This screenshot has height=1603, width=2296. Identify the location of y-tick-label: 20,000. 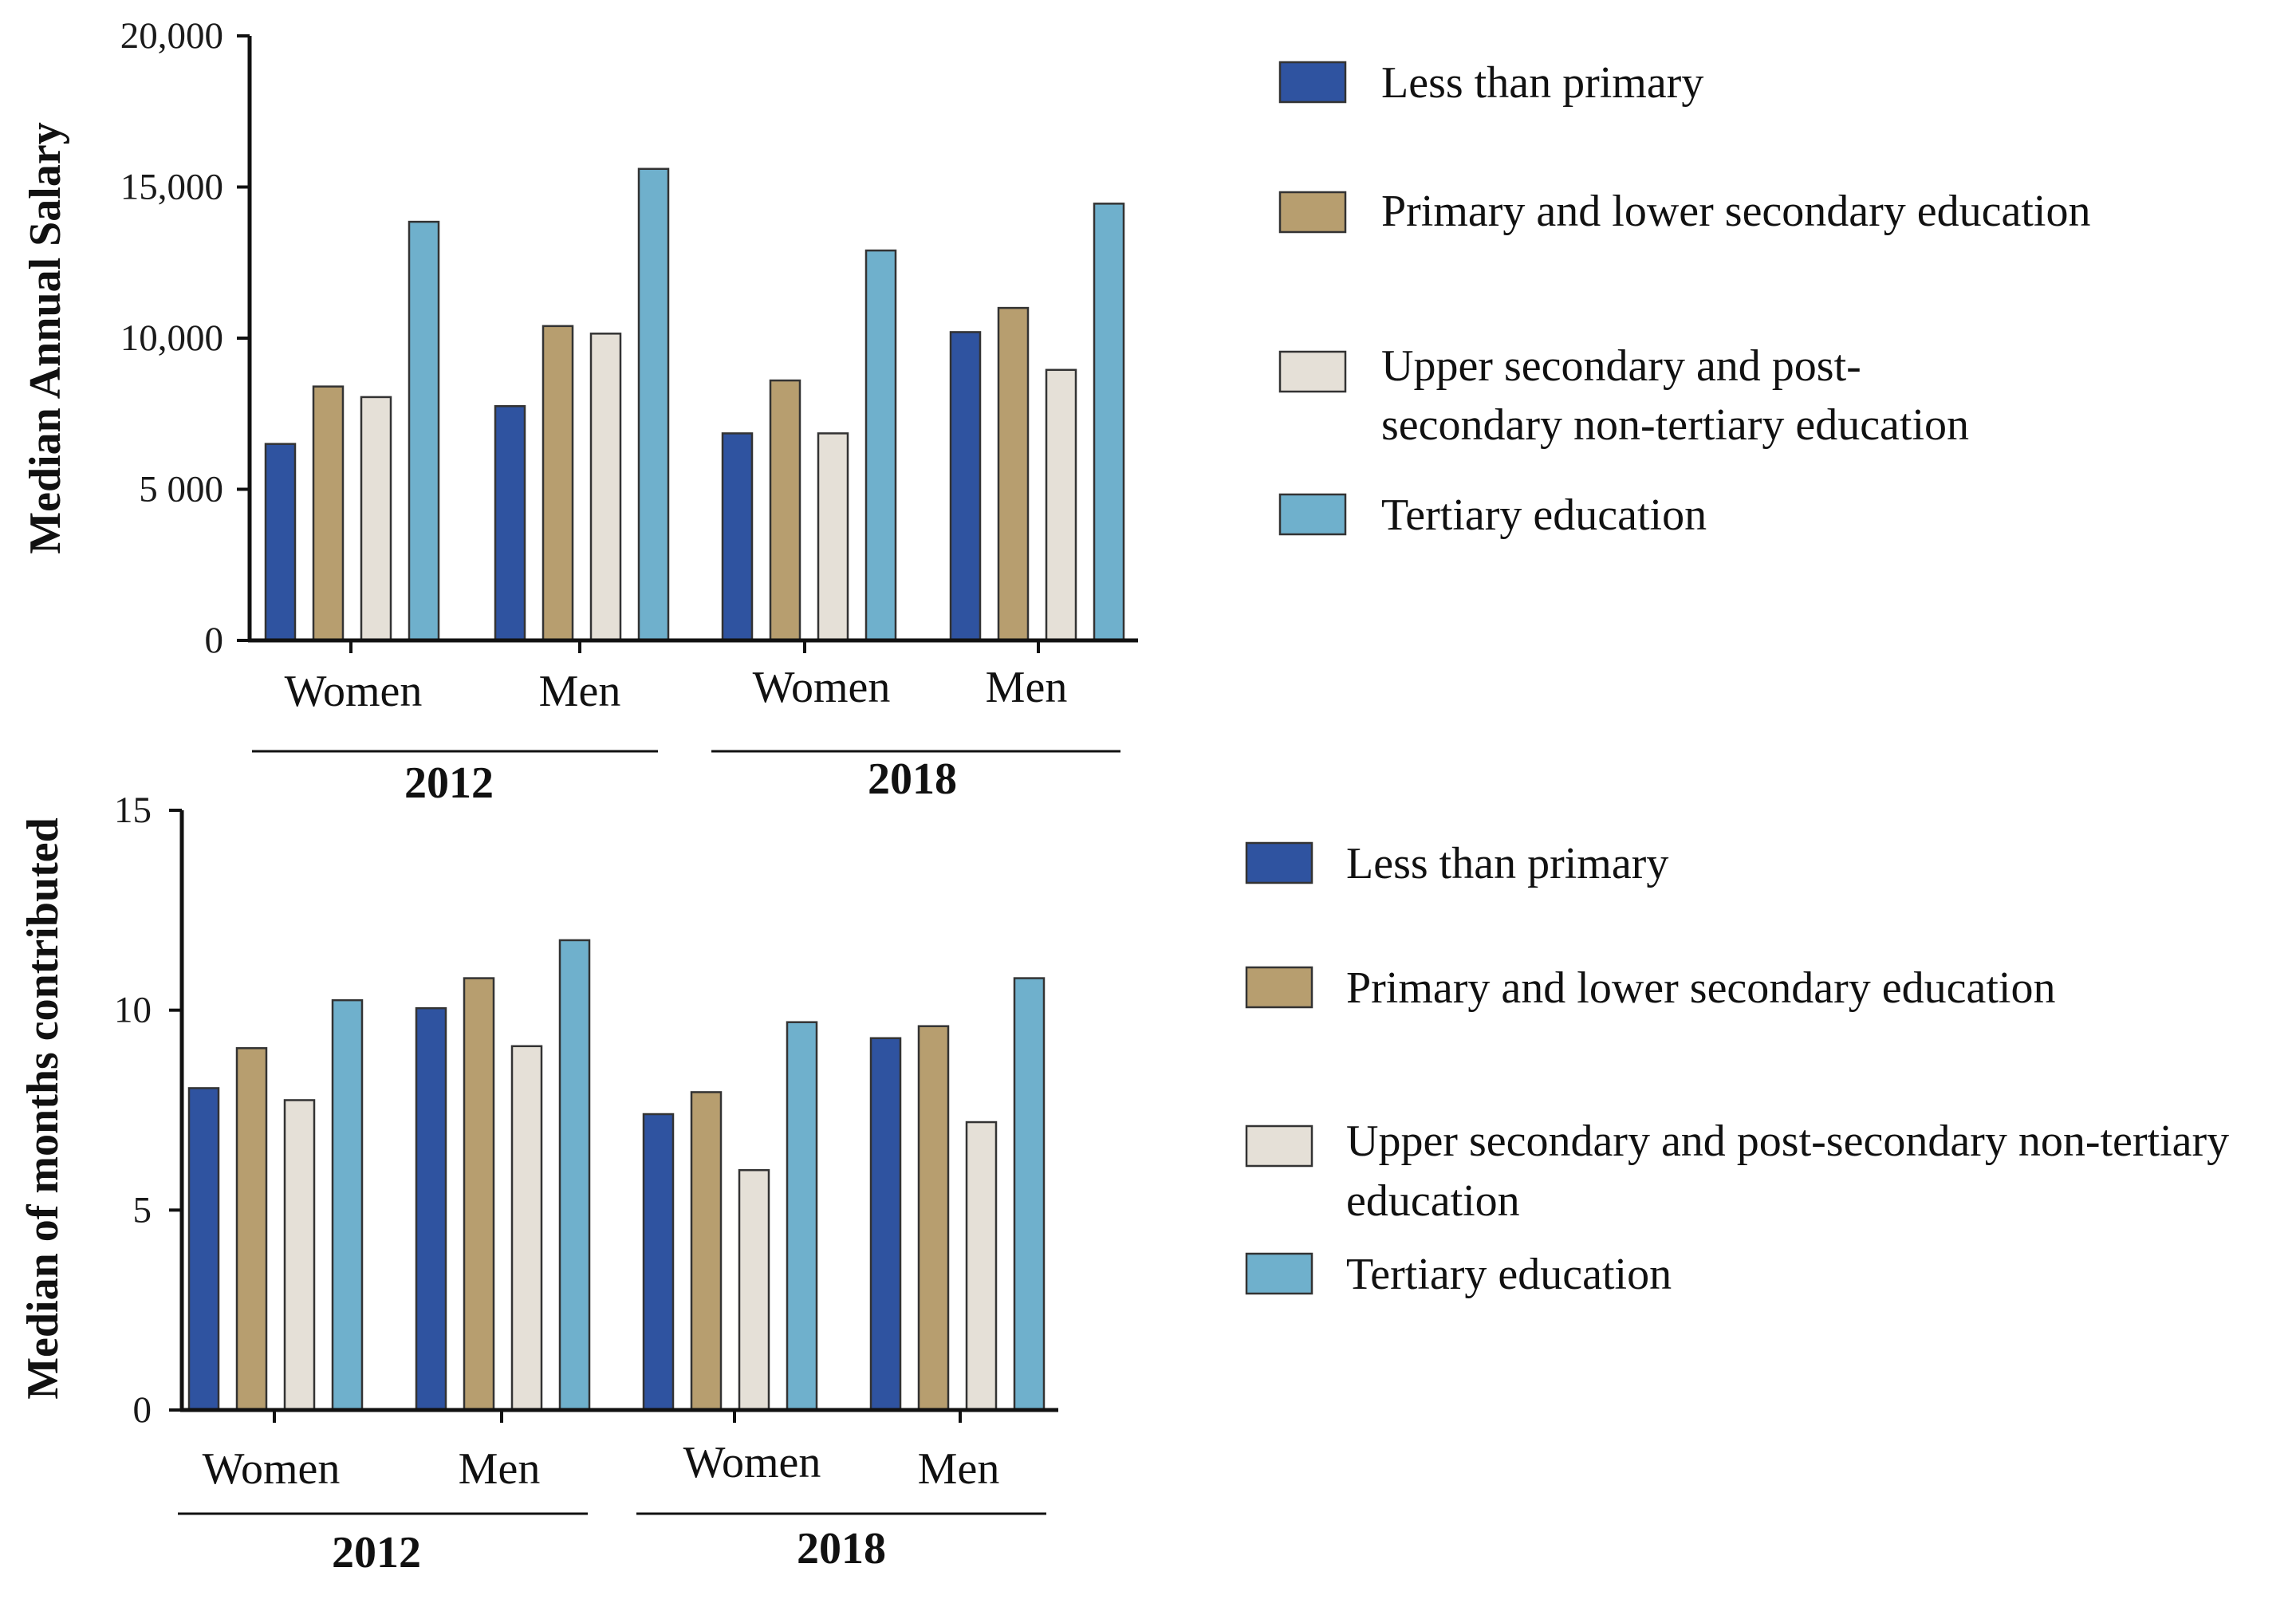
(172, 36).